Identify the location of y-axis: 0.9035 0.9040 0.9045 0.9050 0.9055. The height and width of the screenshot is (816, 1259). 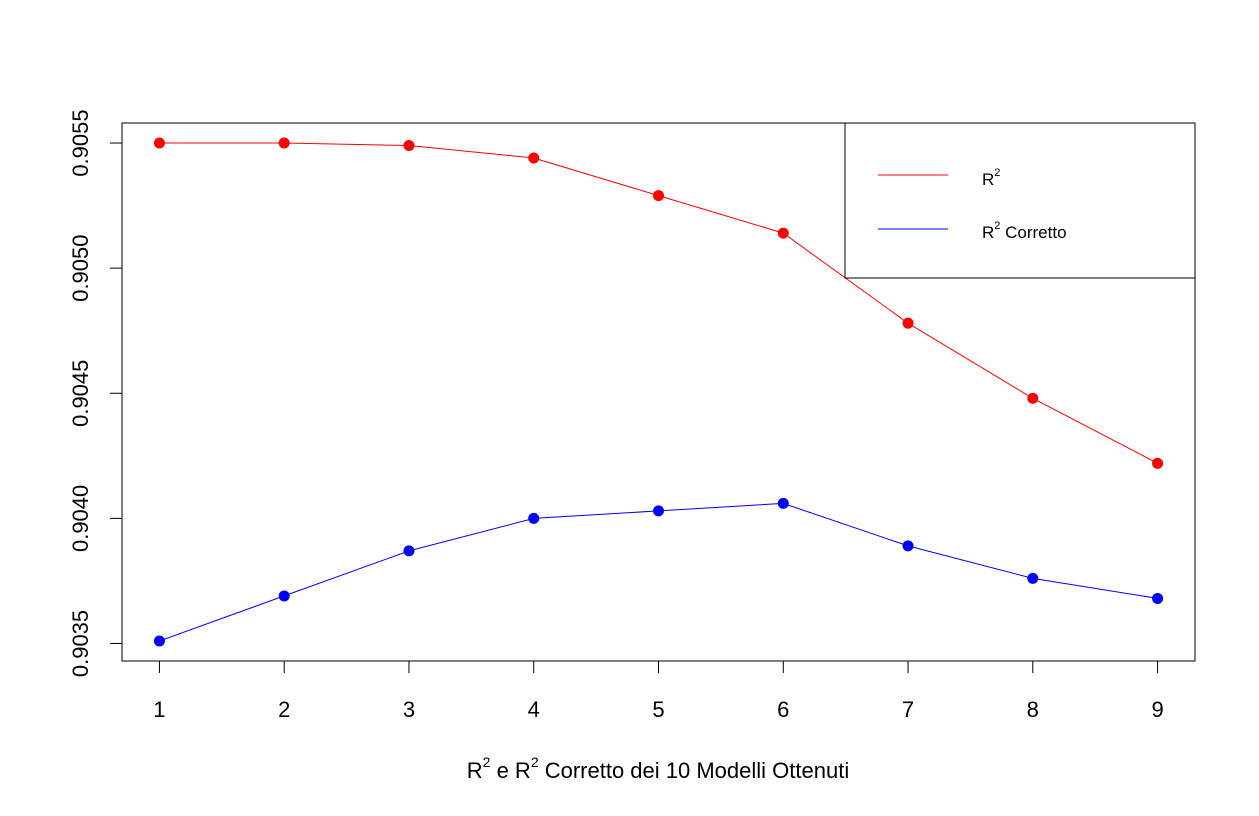
(95, 393).